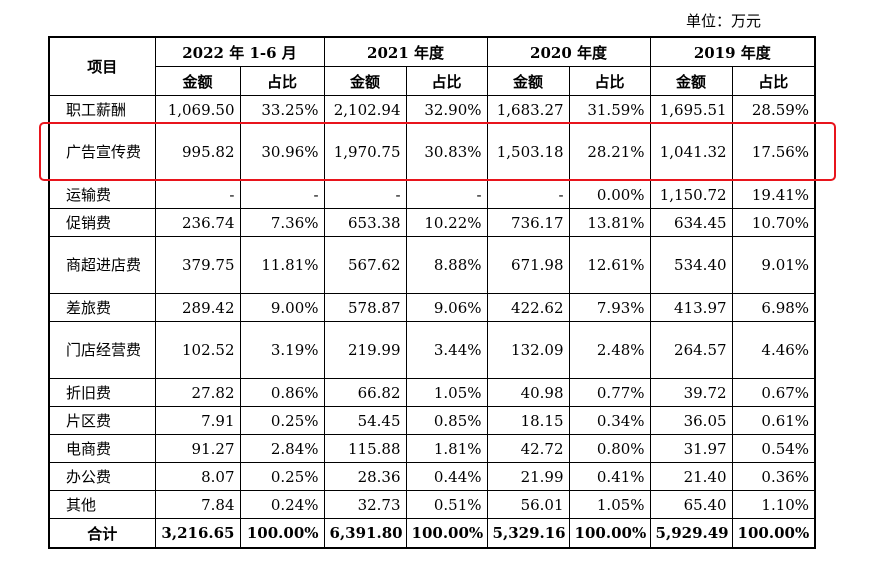  I want to click on amount-cell: 40.98, so click(528, 392).